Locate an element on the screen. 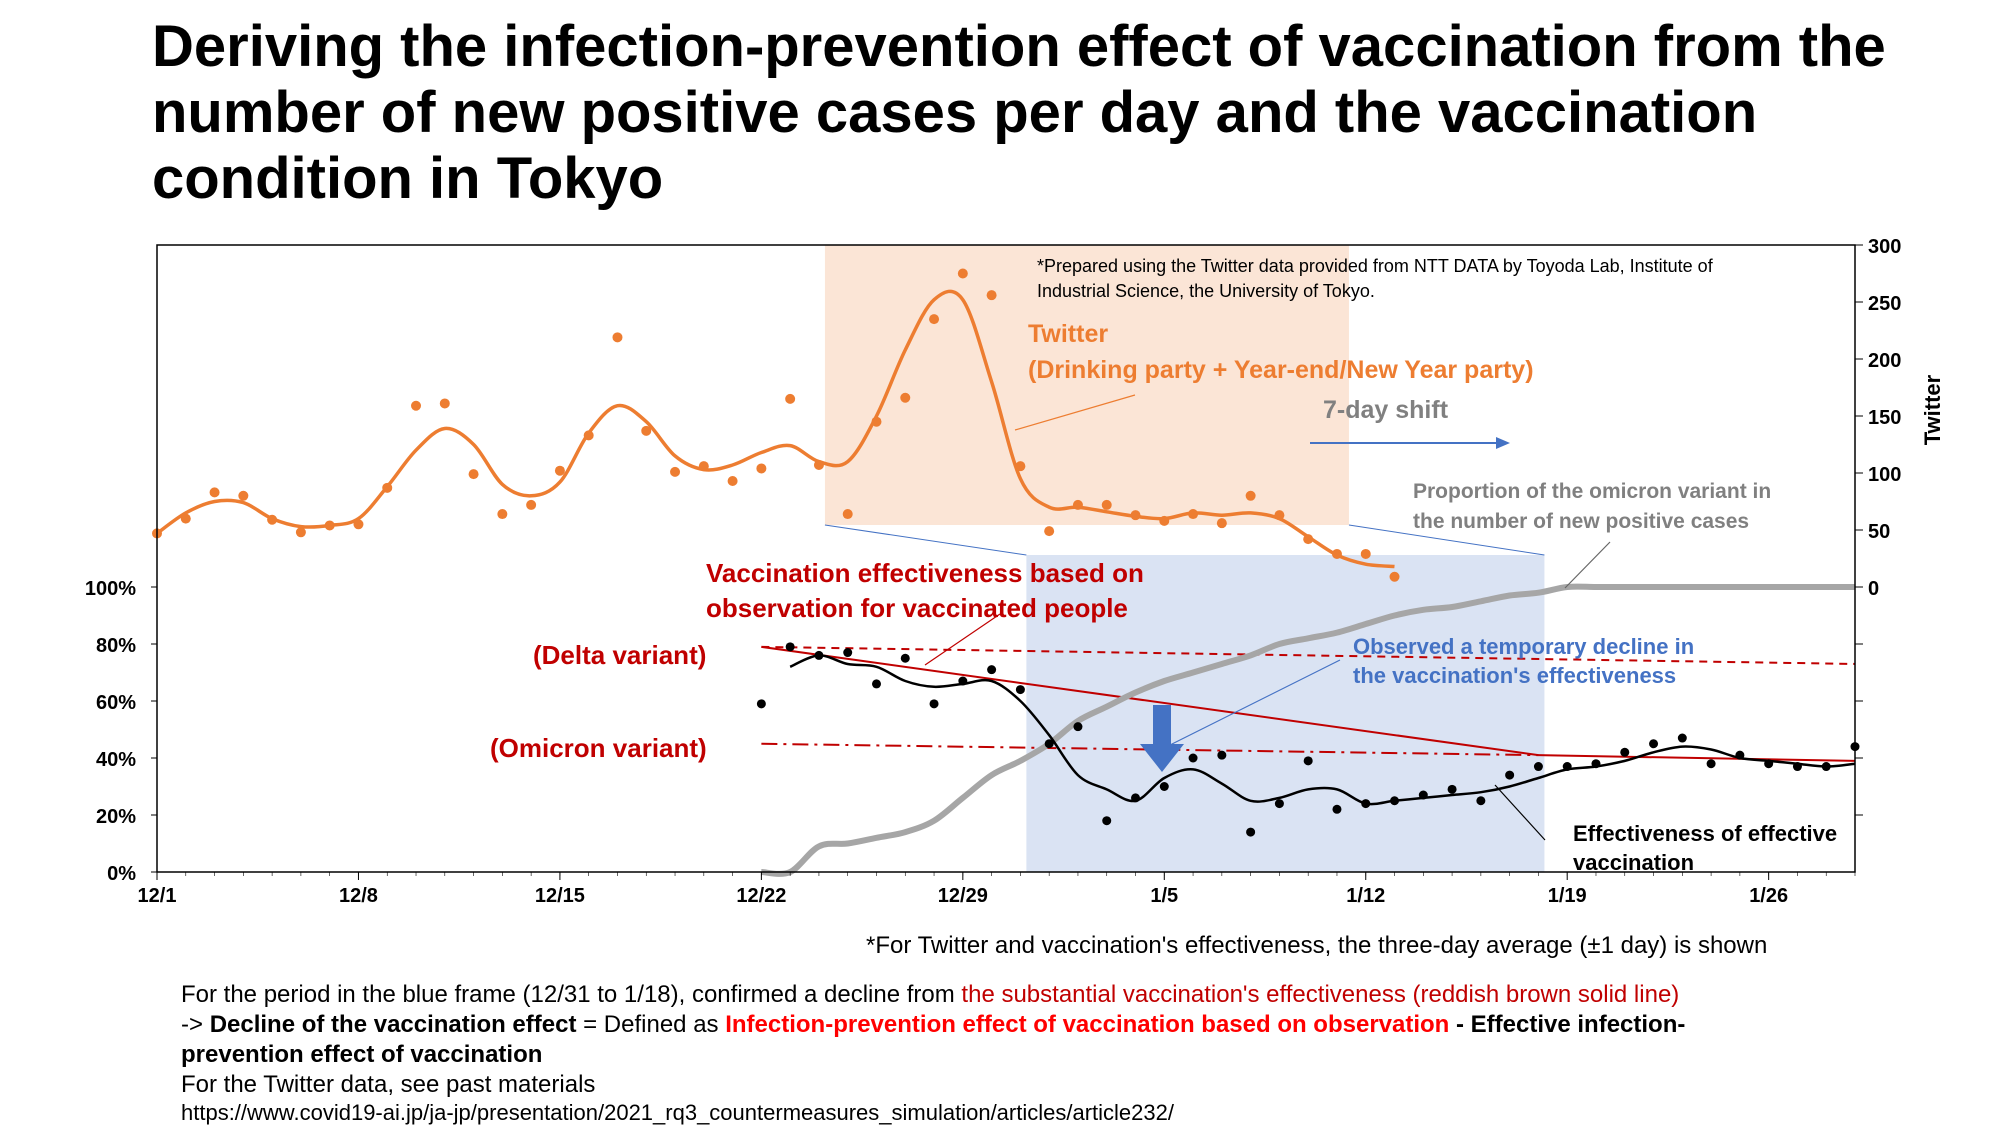  footnote-2e: - Effective infection- is located at coordinates (1567, 1024).